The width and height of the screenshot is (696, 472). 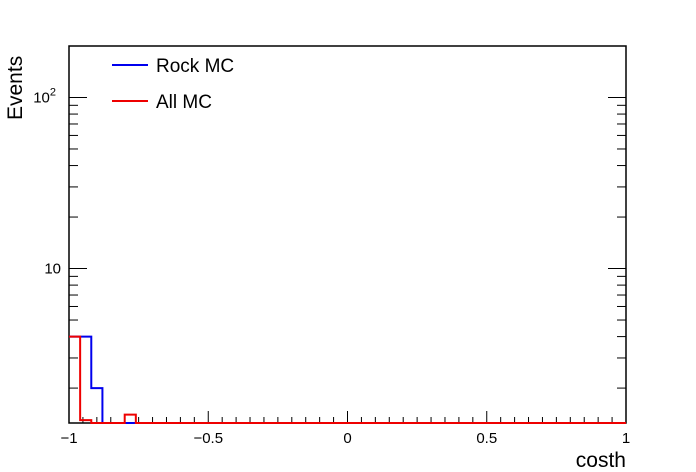 I want to click on x-axis-ticks: −1 −0.5 0 0.5 1, so click(x=345, y=429).